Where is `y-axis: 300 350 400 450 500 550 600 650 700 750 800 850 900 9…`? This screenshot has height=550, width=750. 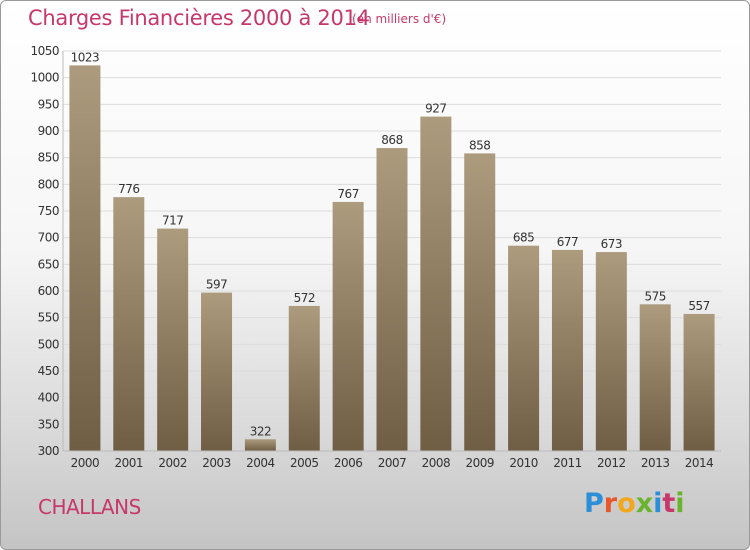 y-axis: 300 350 400 450 500 550 600 650 700 750 800 850 900 9… is located at coordinates (47, 251).